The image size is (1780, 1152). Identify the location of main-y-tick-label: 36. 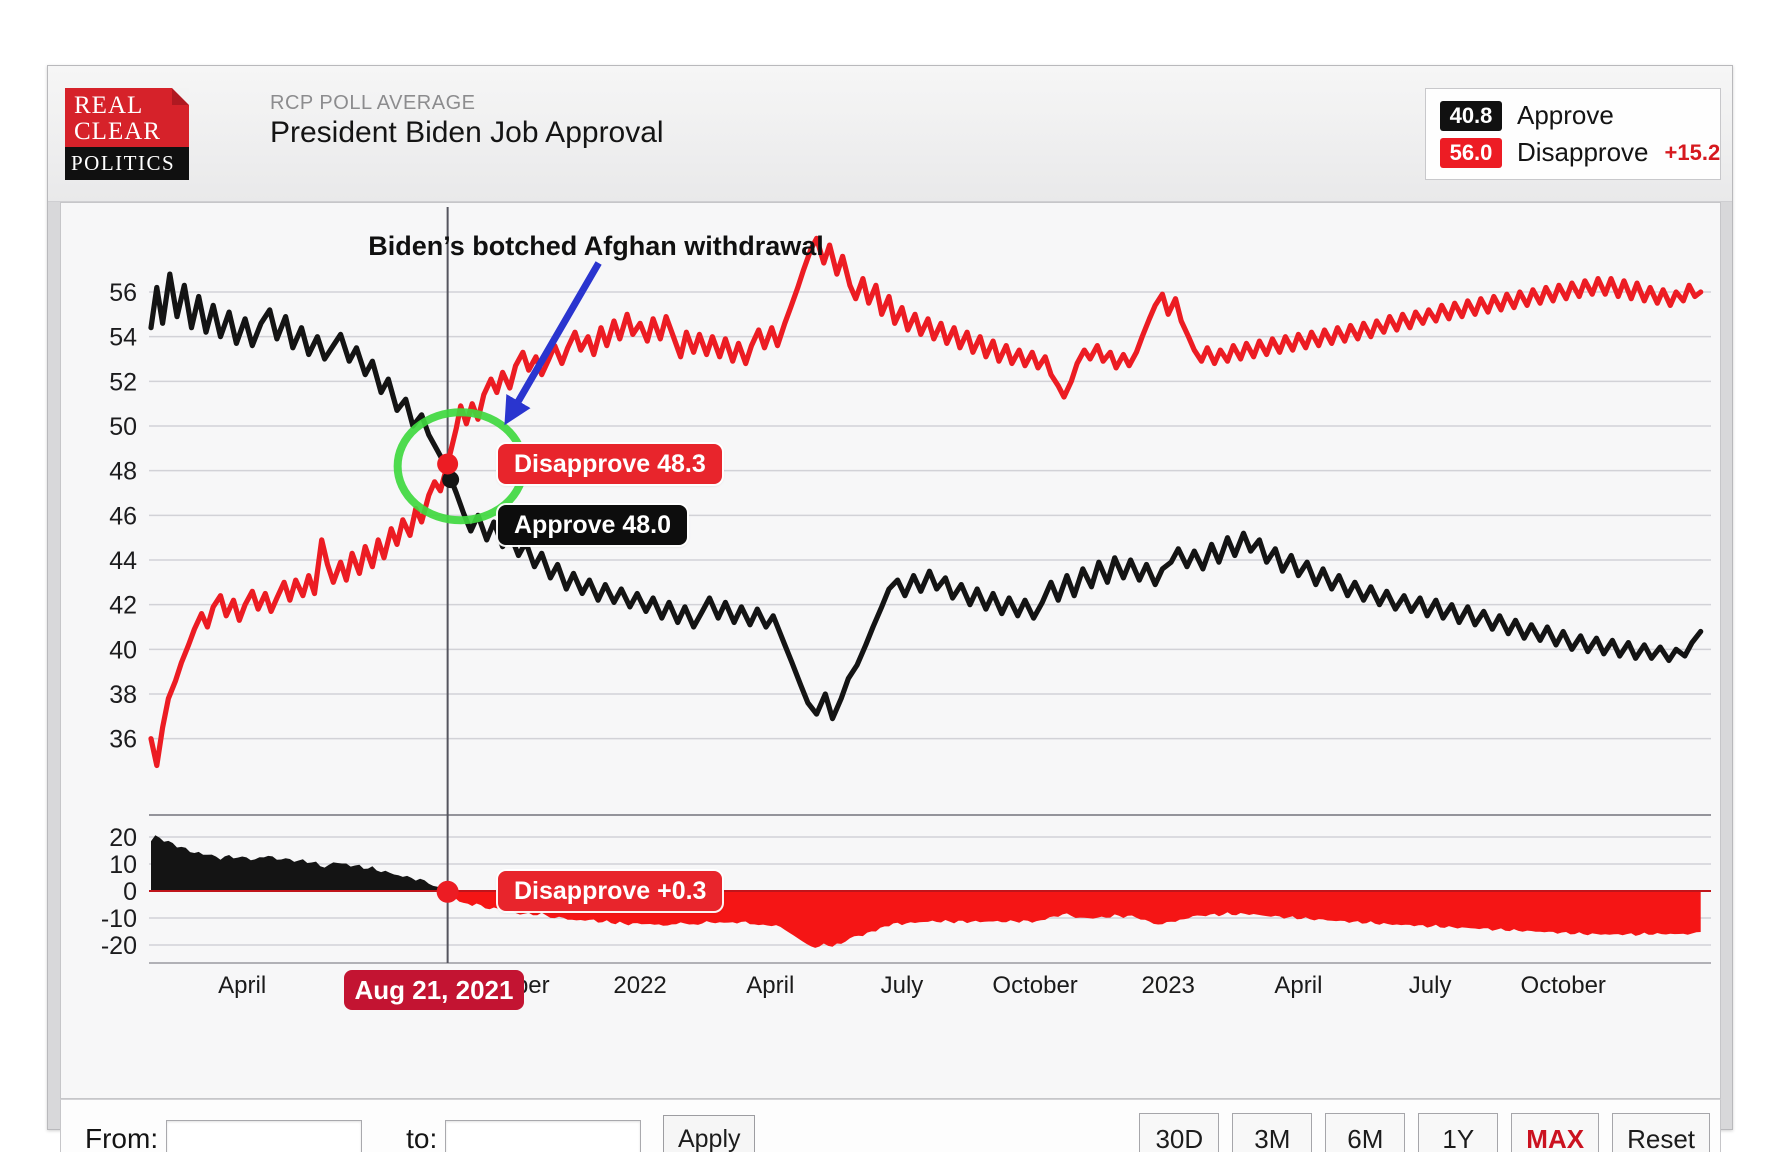
(123, 740).